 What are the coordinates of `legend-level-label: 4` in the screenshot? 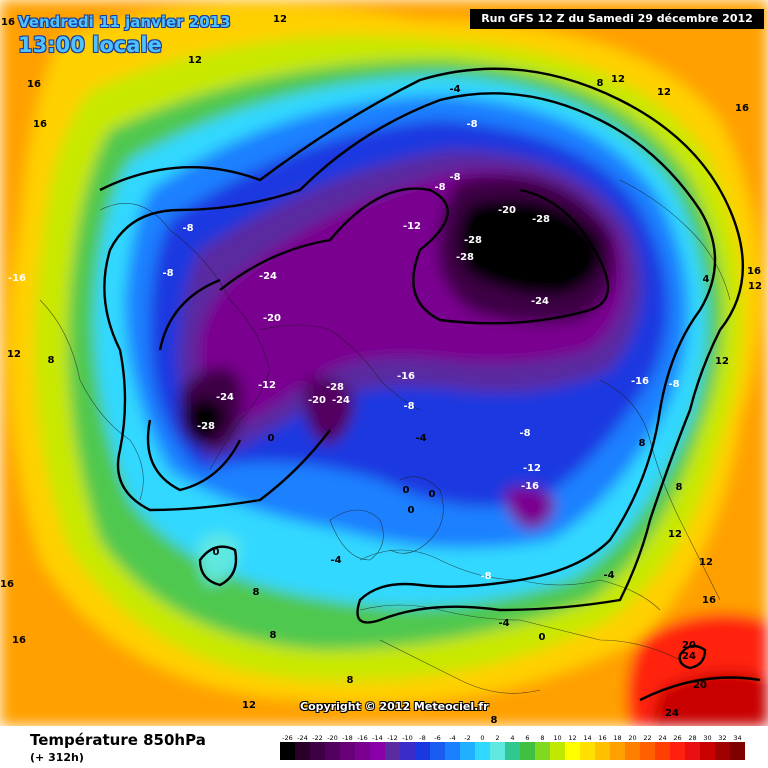 It's located at (512, 738).